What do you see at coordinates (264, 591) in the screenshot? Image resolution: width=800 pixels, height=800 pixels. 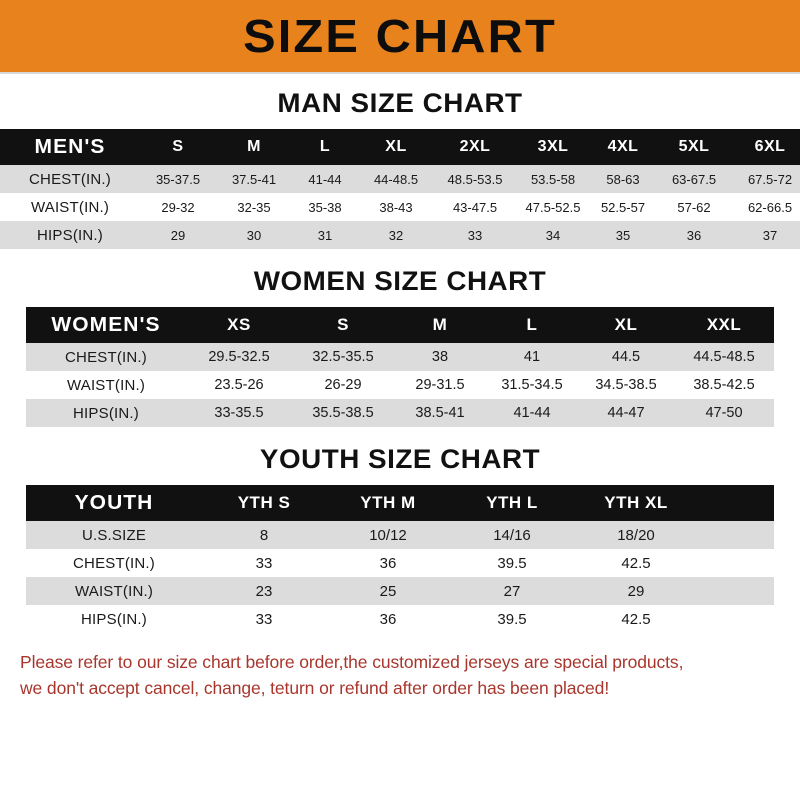 I see `youth-row-2-val-0: 23` at bounding box center [264, 591].